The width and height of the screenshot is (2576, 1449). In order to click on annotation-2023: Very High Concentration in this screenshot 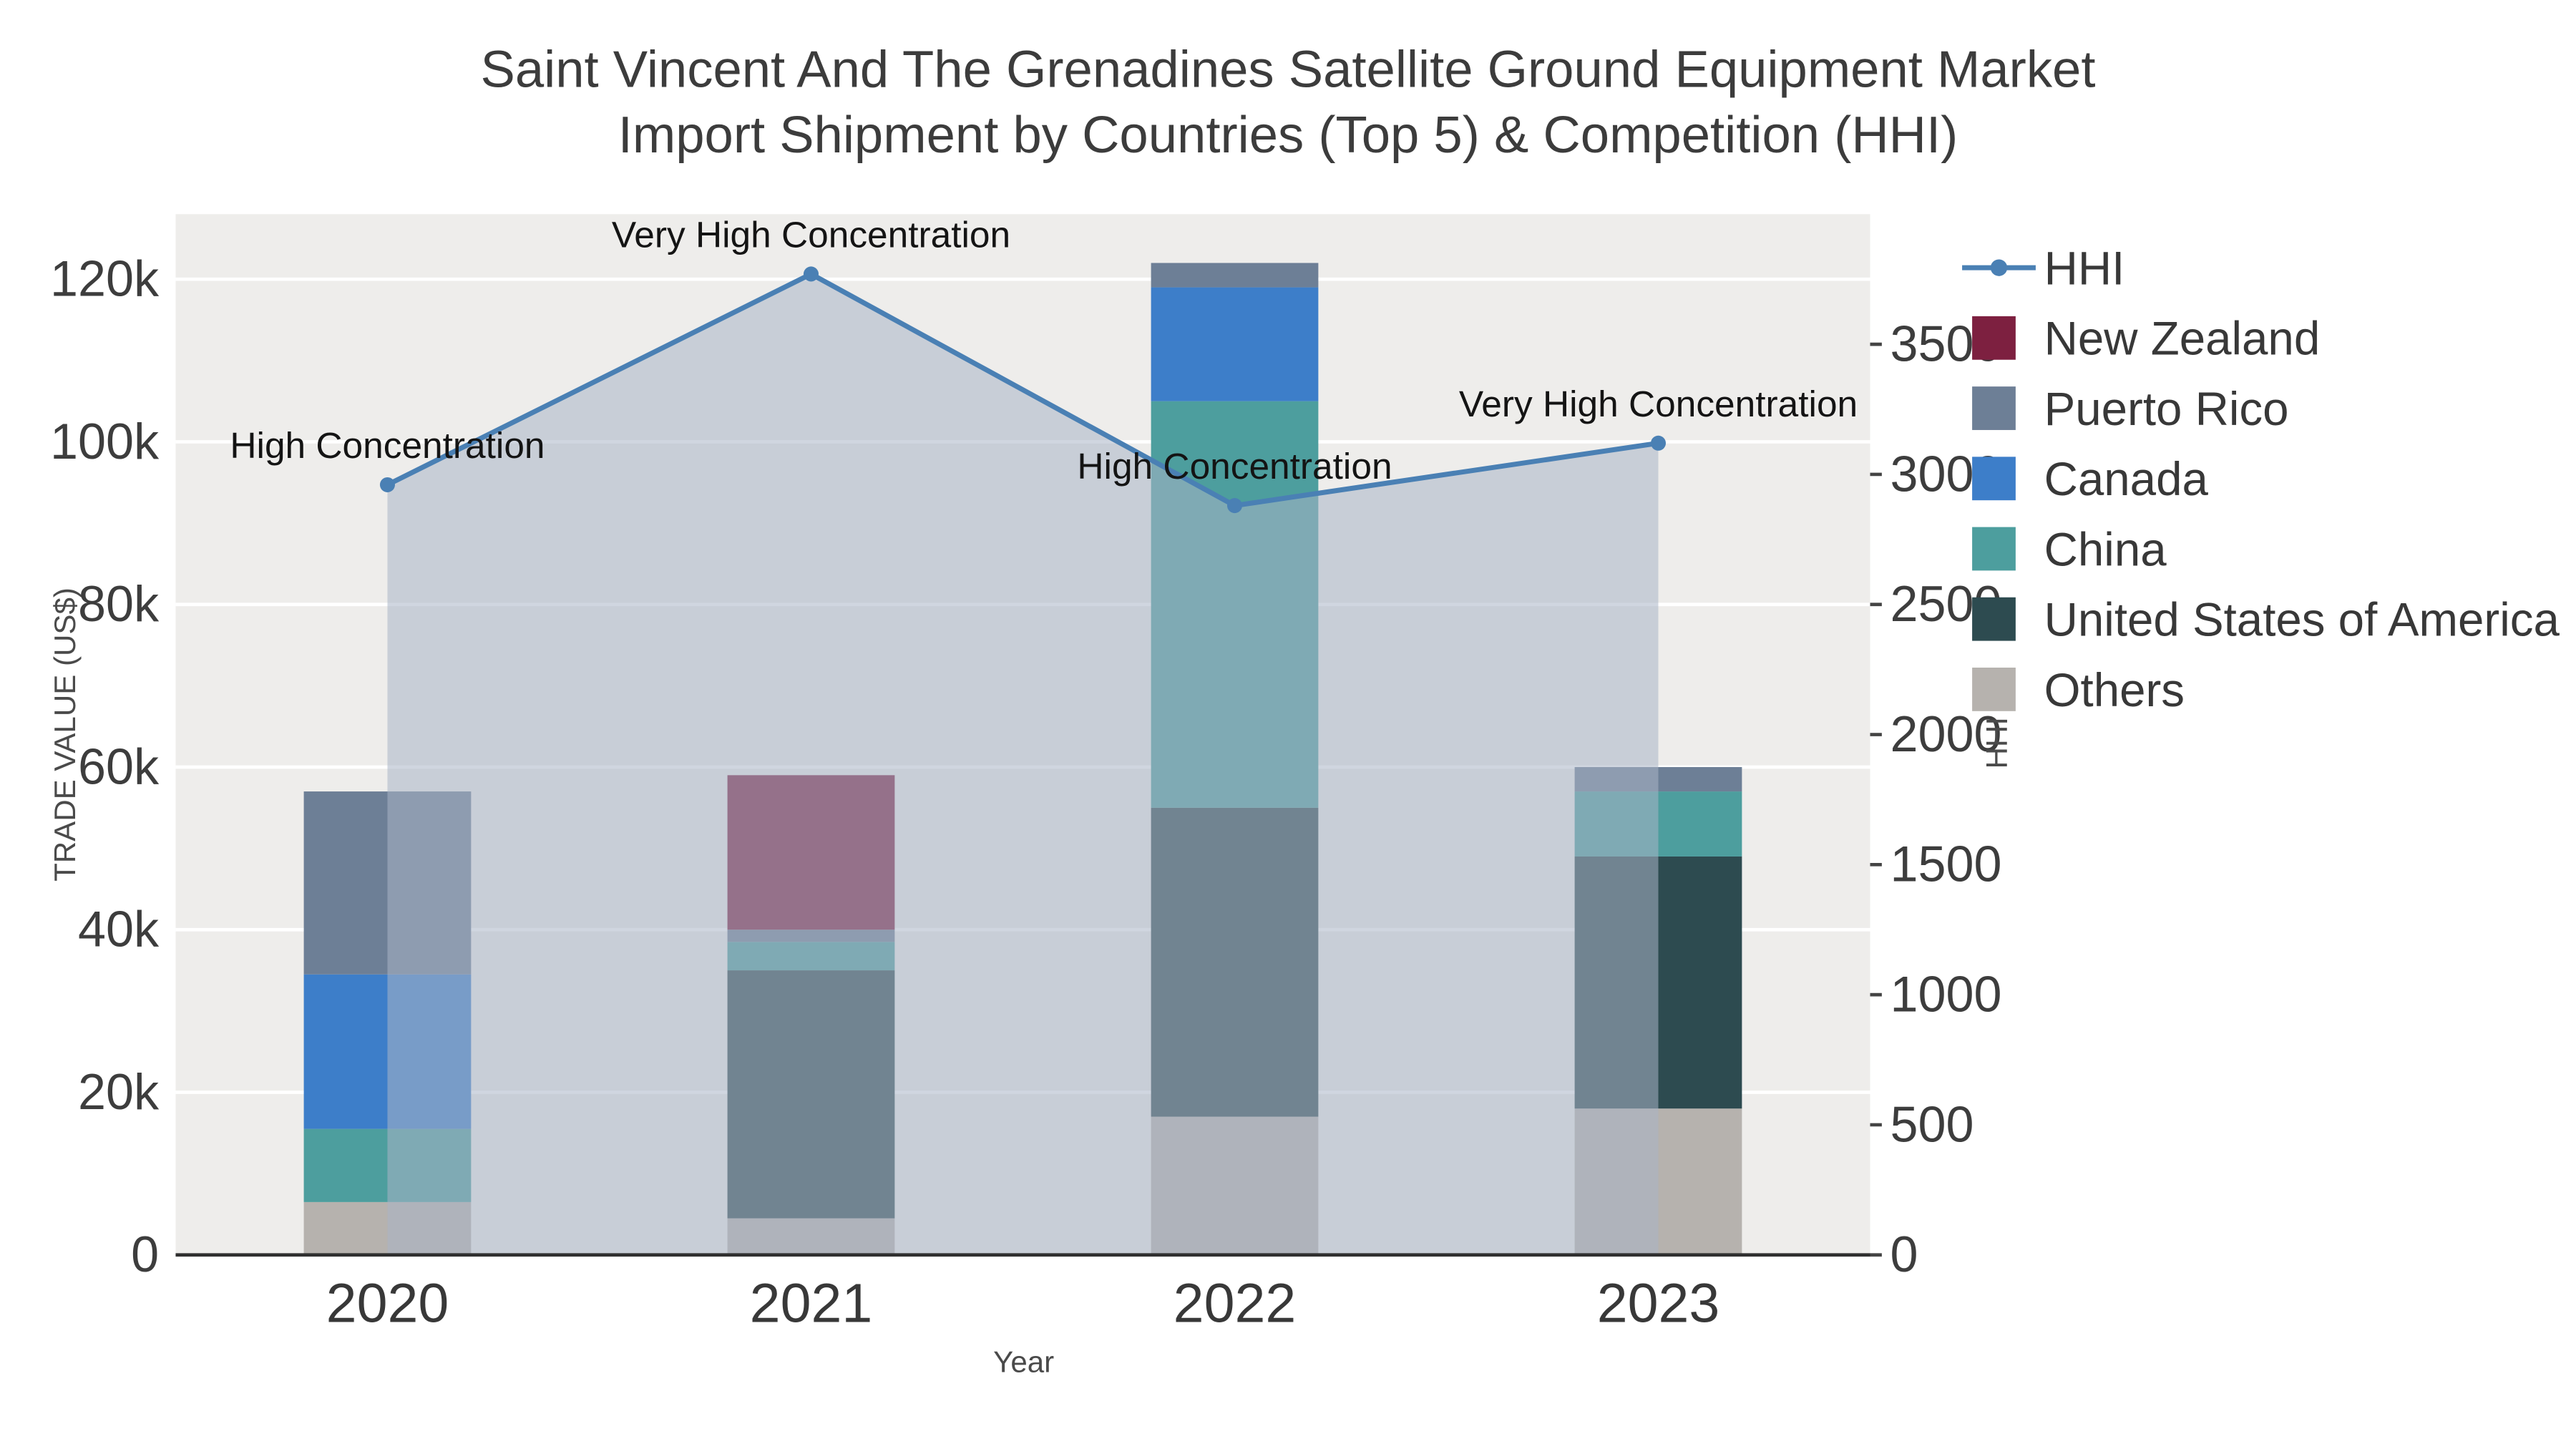, I will do `click(1658, 403)`.